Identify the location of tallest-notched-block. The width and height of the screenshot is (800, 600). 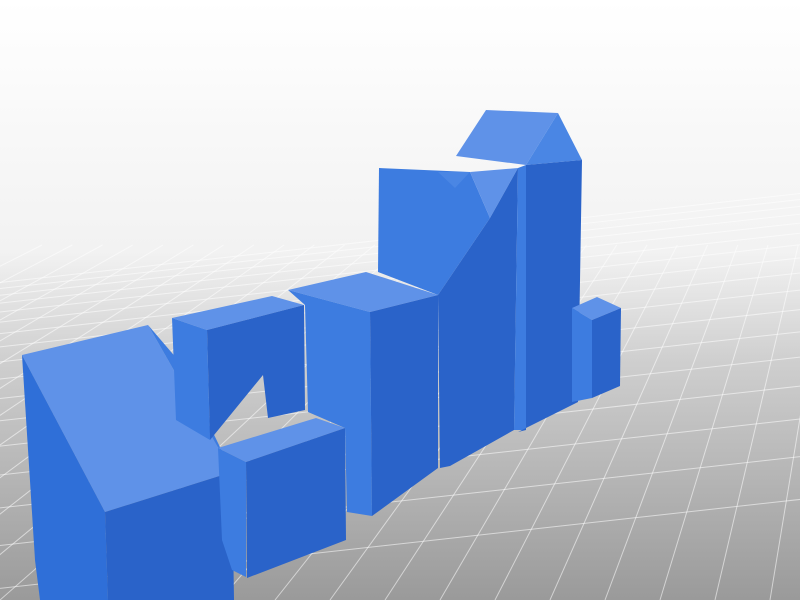
(448, 318).